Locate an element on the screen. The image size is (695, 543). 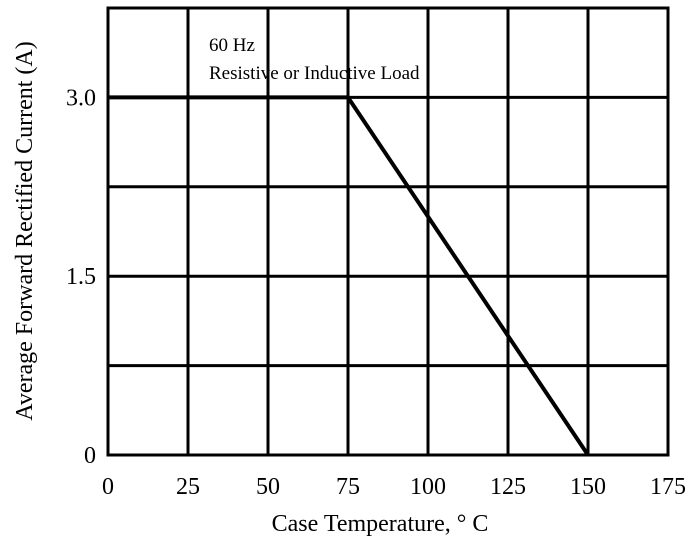
x-tick-label-1: 25 is located at coordinates (188, 487).